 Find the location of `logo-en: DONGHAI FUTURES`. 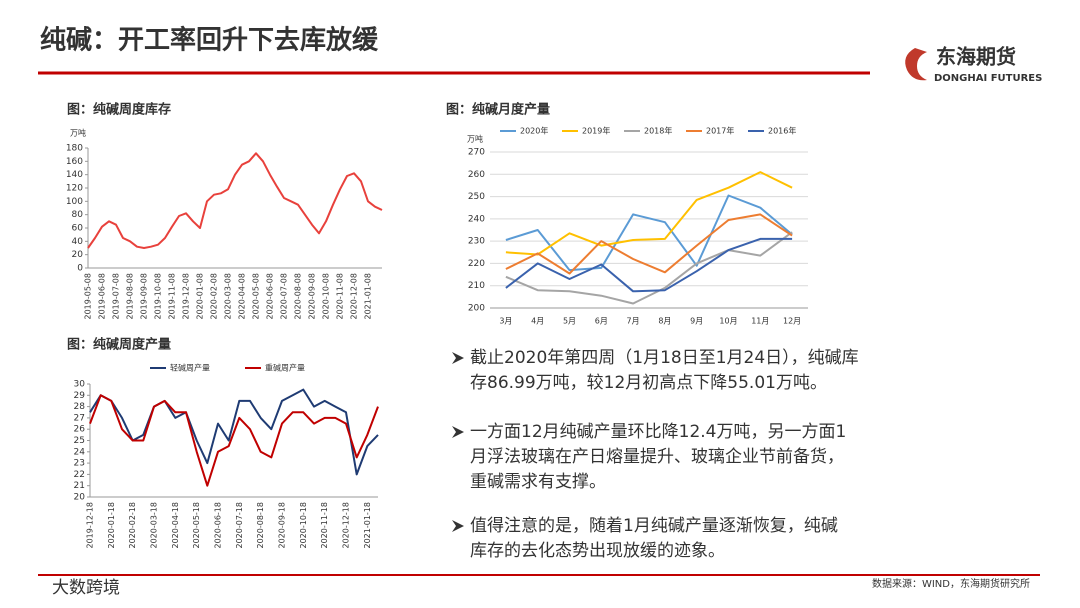

logo-en: DONGHAI FUTURES is located at coordinates (988, 78).